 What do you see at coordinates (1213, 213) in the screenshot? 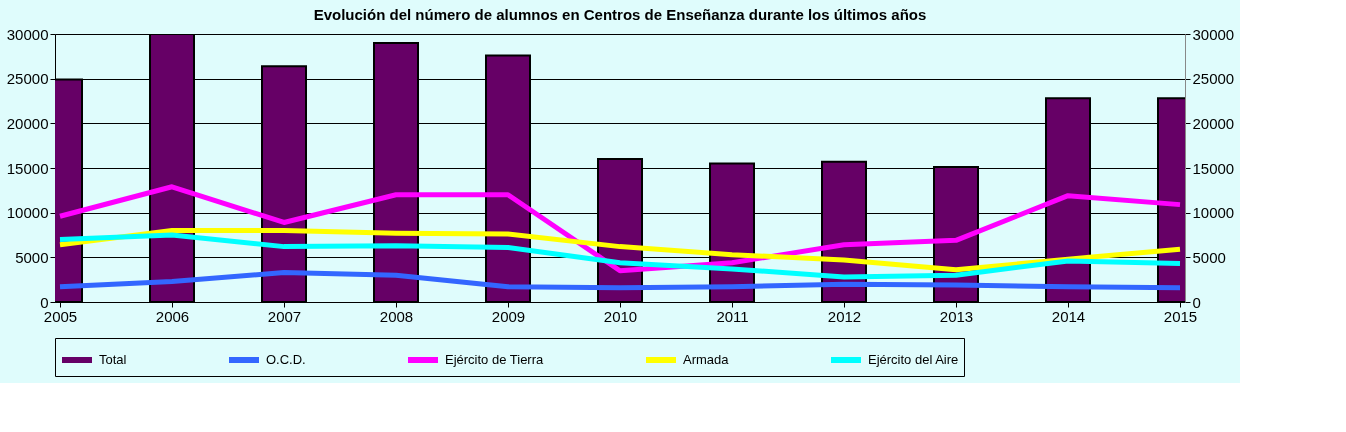
I see `y2-tick-label: 10000` at bounding box center [1213, 213].